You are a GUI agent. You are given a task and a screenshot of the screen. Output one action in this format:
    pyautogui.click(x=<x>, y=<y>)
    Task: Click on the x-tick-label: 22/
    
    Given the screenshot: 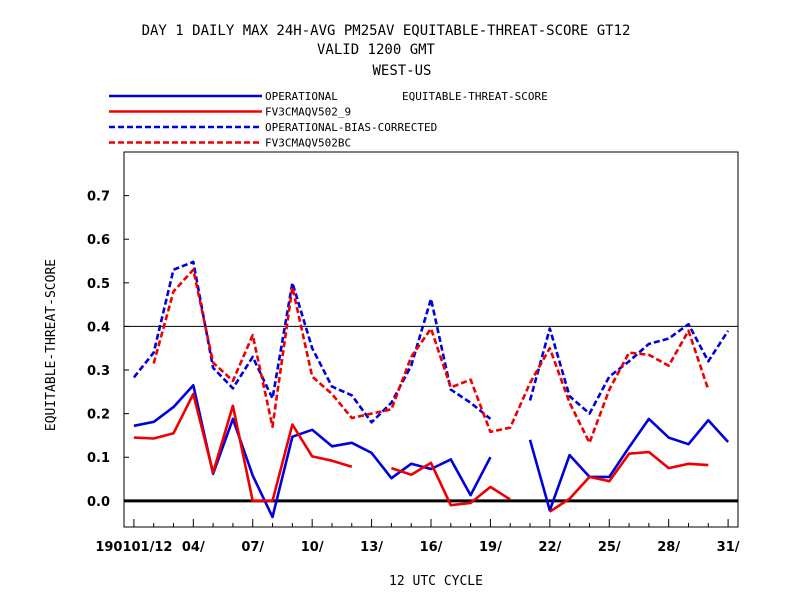 What is the action you would take?
    pyautogui.click(x=549, y=547)
    